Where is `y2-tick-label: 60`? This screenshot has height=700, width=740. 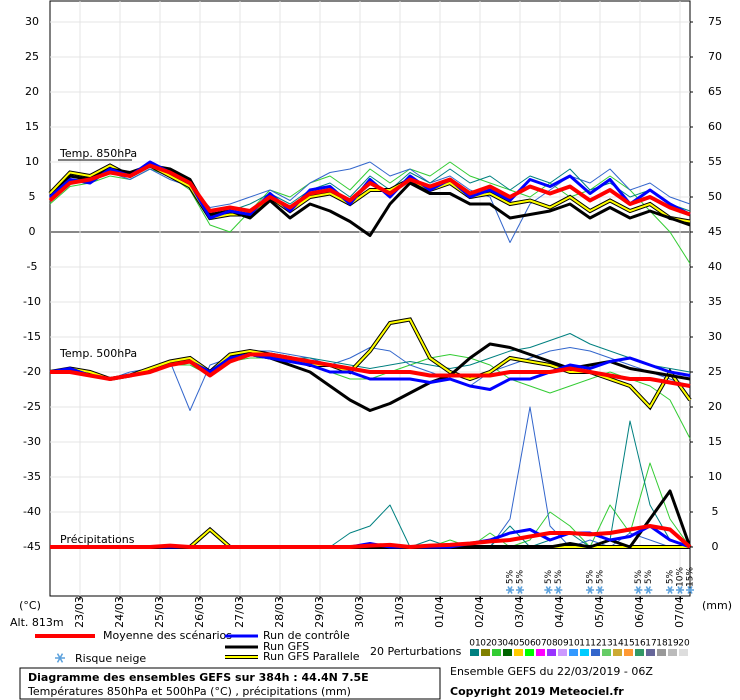 y2-tick-label: 60 is located at coordinates (715, 126).